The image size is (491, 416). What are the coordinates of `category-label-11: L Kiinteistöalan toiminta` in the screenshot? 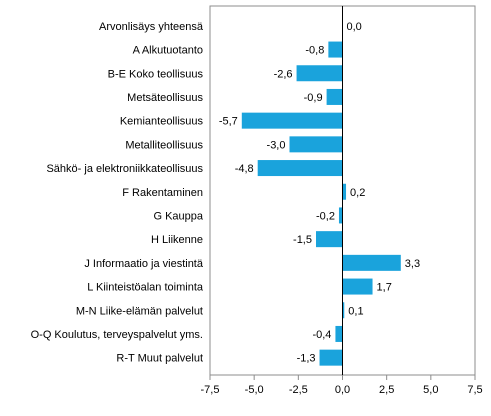 It's located at (145, 288).